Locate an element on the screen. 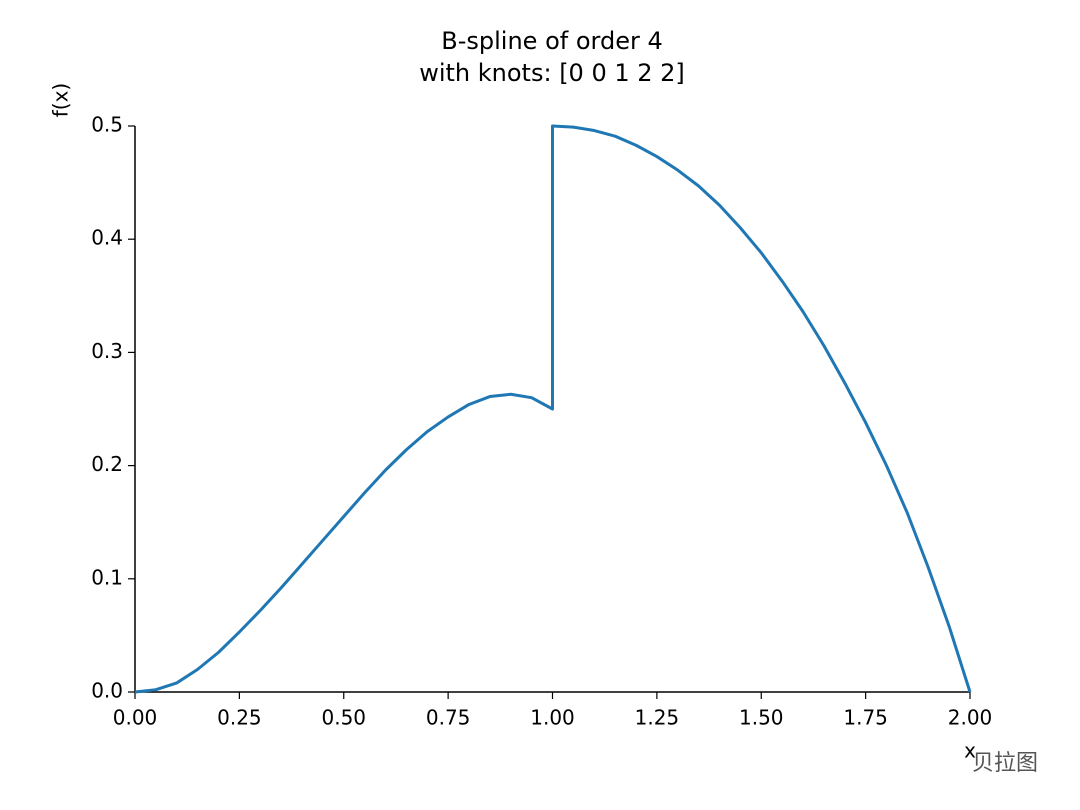 The width and height of the screenshot is (1080, 810). x-tick-label: 2.00 is located at coordinates (970, 718).